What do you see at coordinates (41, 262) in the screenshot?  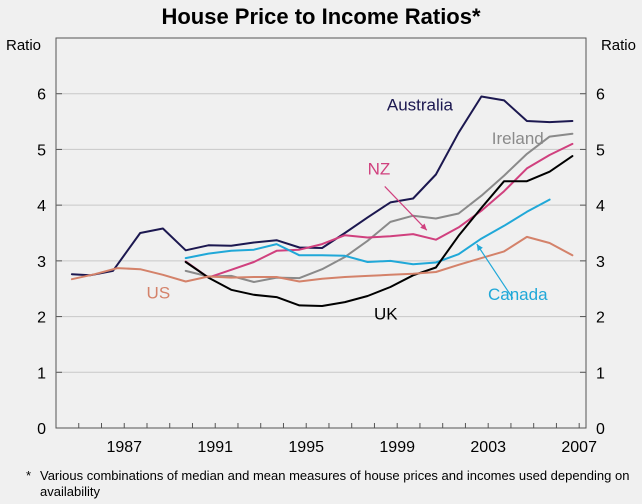 I see `y-tick-label-left: 3` at bounding box center [41, 262].